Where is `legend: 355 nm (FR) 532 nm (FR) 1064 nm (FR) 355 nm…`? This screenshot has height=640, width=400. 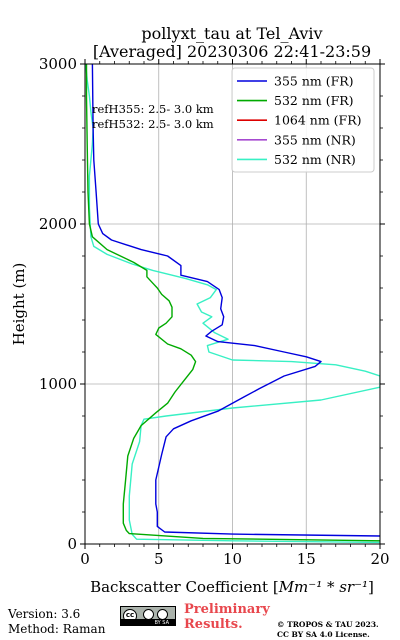
legend: 355 nm (FR) 532 nm (FR) 1064 nm (FR) 355 nm… is located at coordinates (303, 120).